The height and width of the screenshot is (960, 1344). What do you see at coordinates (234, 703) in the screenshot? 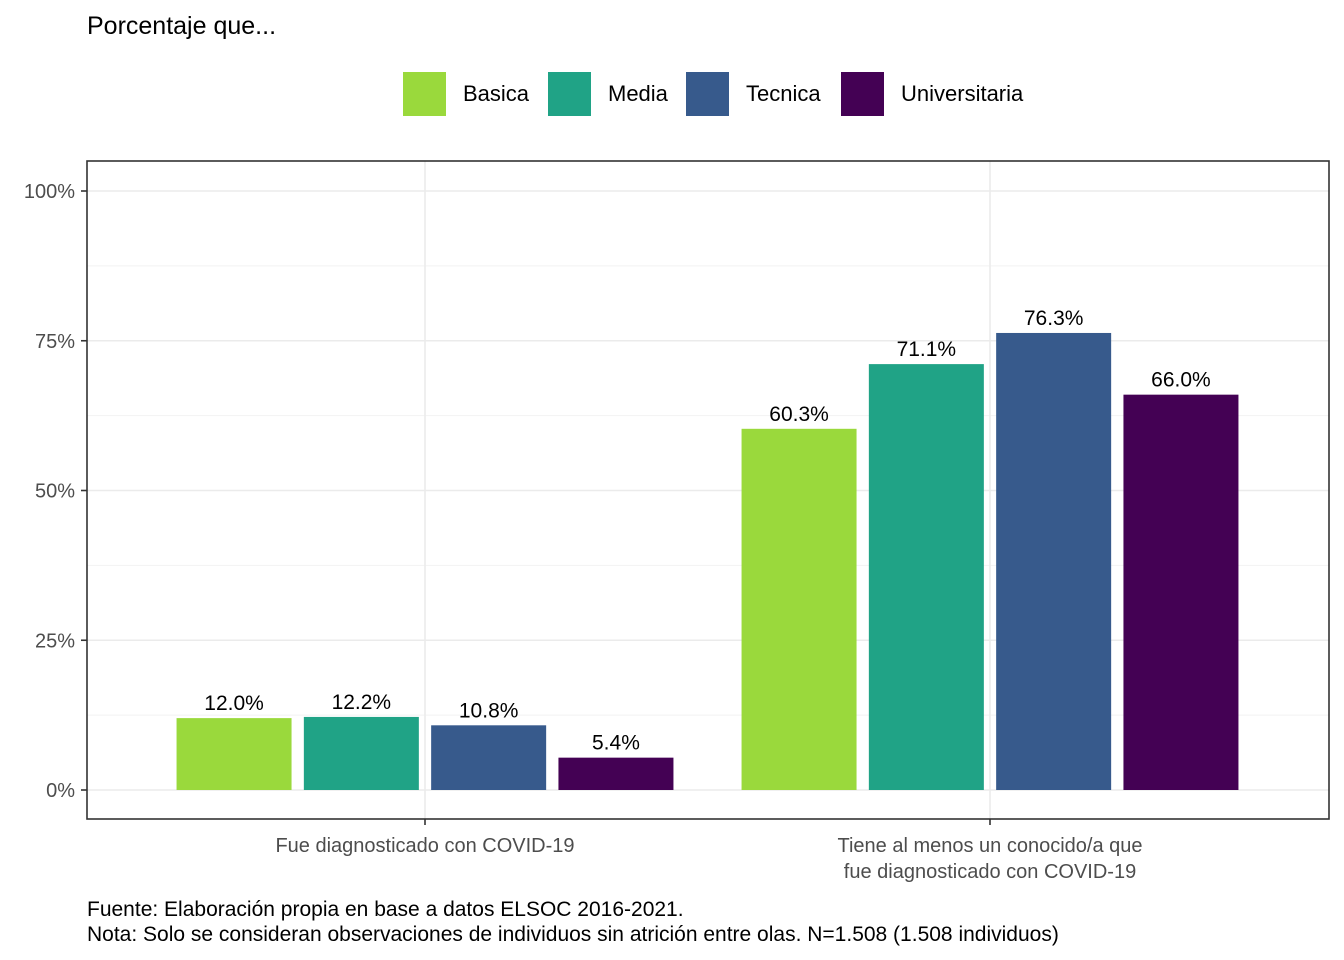
I see `bar-value-label: 12.0%` at bounding box center [234, 703].